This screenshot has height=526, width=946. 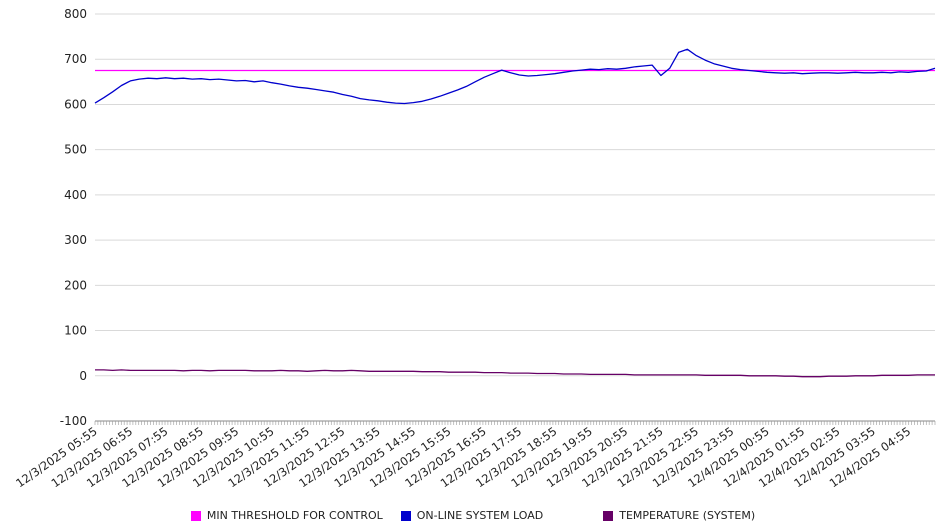 I want to click on svg-text: 300, so click(x=75, y=240).